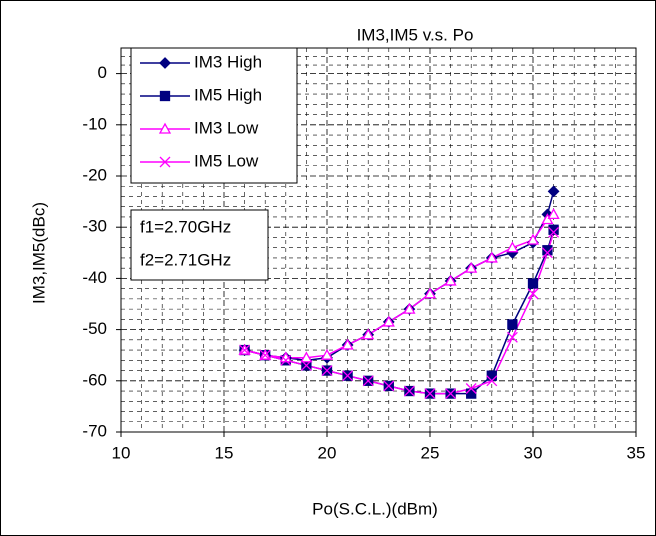 The width and height of the screenshot is (656, 536). What do you see at coordinates (185, 259) in the screenshot?
I see `annotation: f2=2.71GHz` at bounding box center [185, 259].